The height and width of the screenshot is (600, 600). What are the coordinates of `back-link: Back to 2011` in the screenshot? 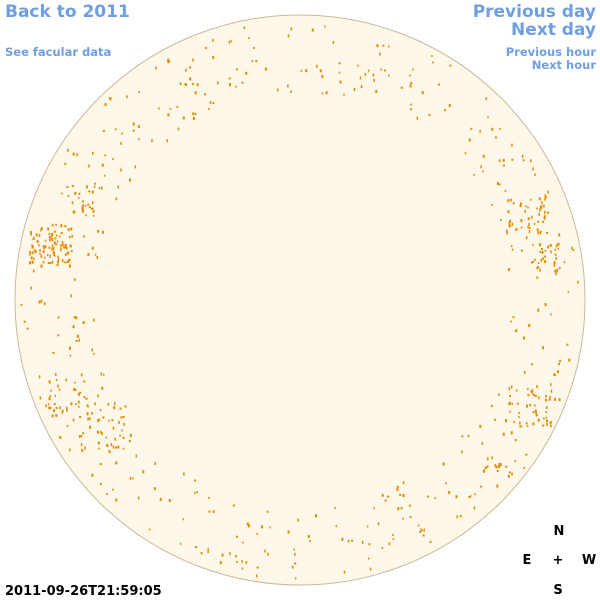 It's located at (67, 12).